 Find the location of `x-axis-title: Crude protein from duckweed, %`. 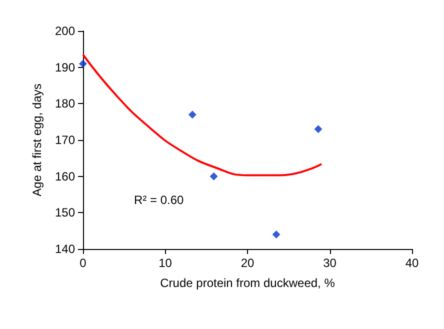

x-axis-title: Crude protein from duckweed, % is located at coordinates (248, 283).